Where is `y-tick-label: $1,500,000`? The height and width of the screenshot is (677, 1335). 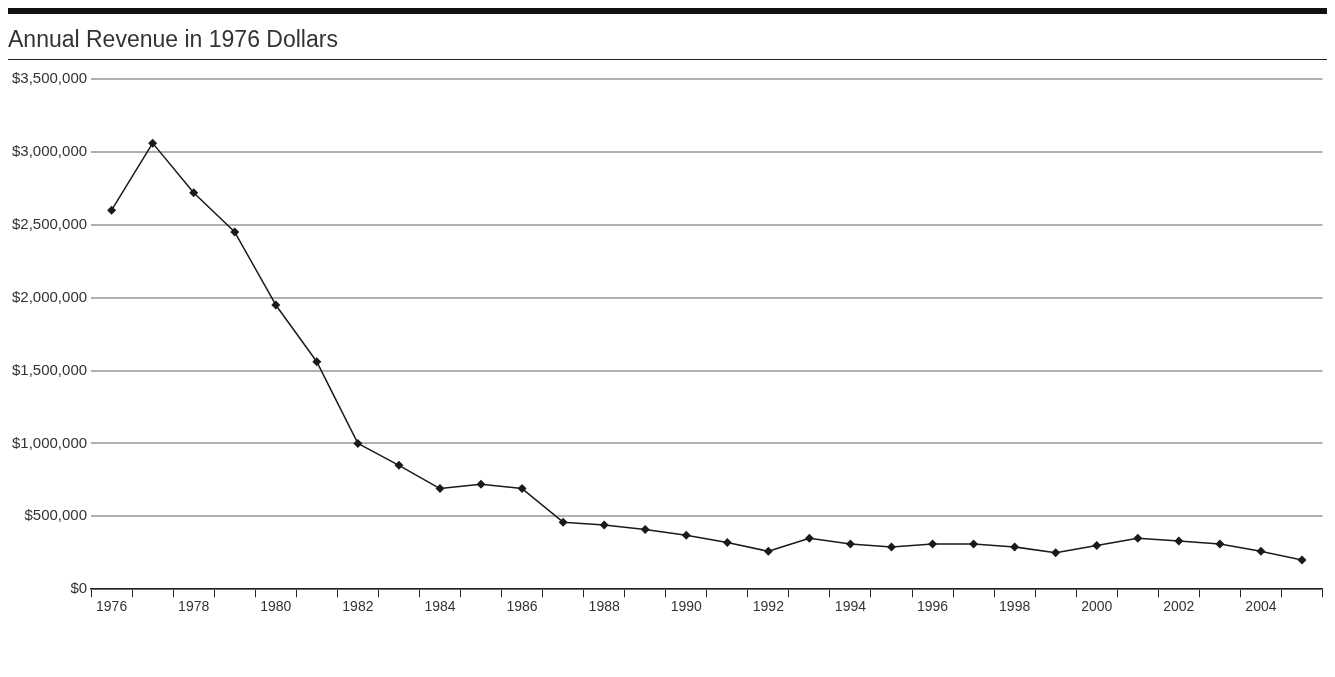
y-tick-label: $1,500,000 is located at coordinates (50, 369).